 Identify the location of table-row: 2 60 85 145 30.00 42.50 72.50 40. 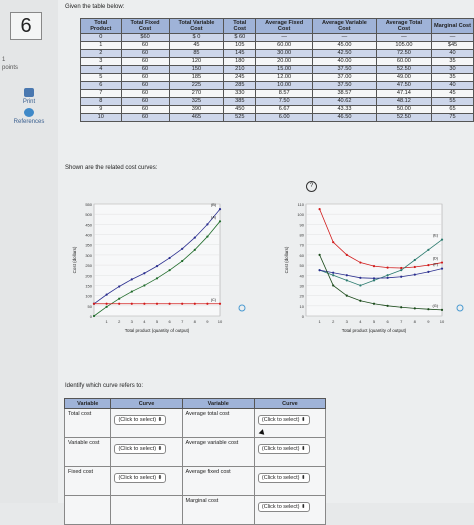
(277, 53).